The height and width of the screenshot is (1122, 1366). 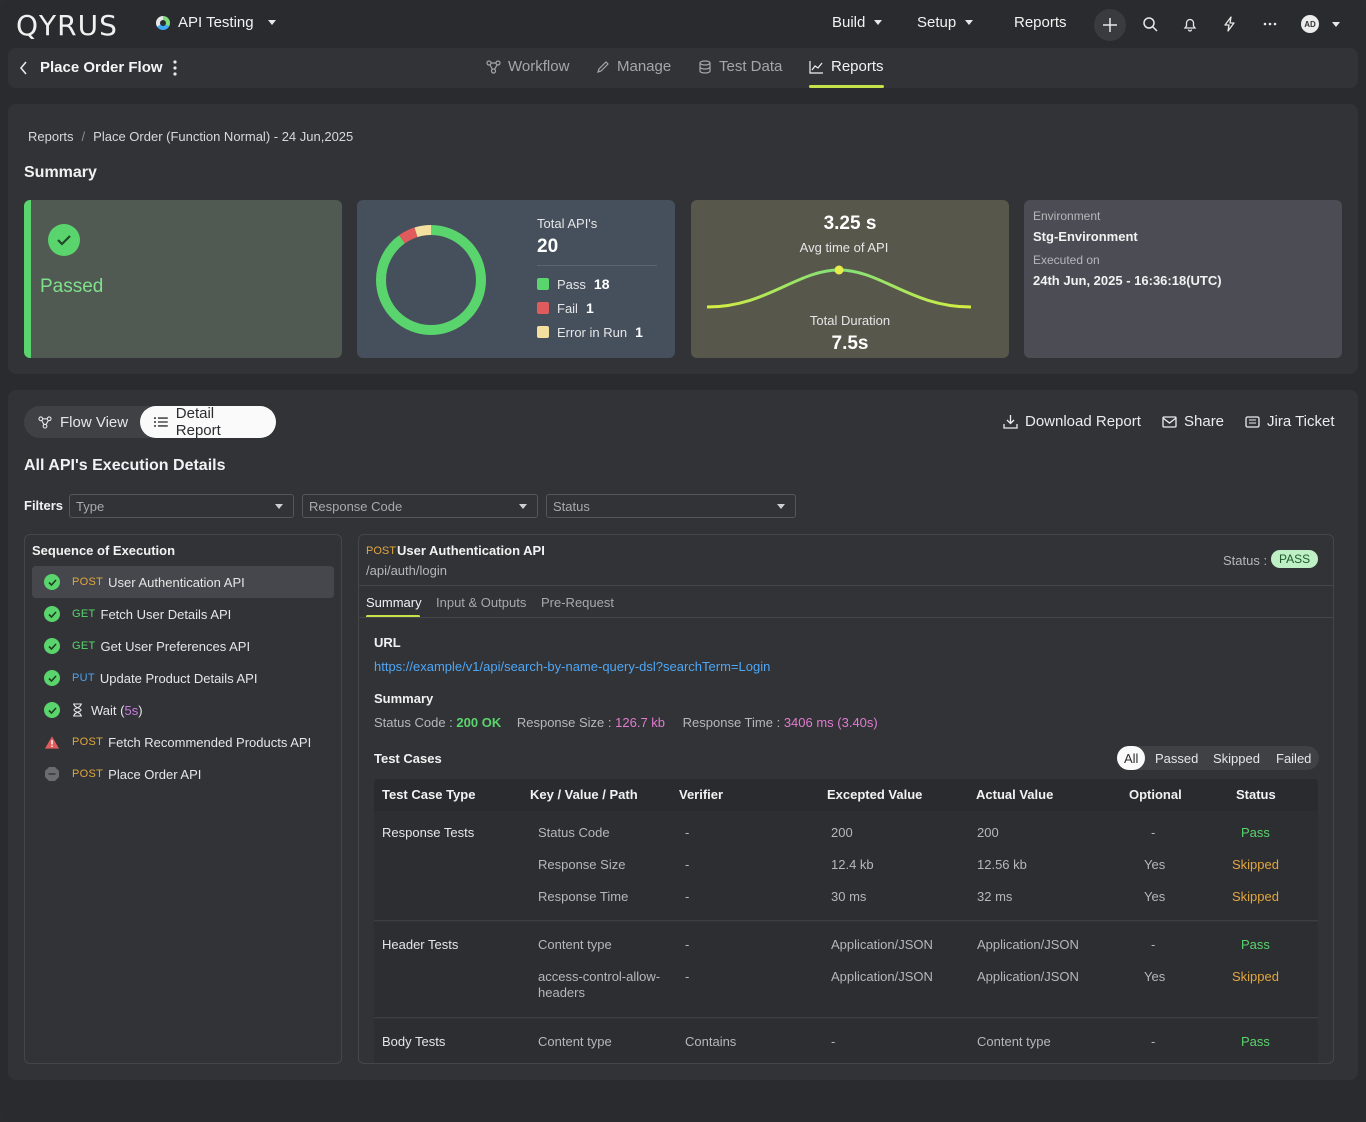 What do you see at coordinates (543, 332) in the screenshot?
I see `legend-error-swatch` at bounding box center [543, 332].